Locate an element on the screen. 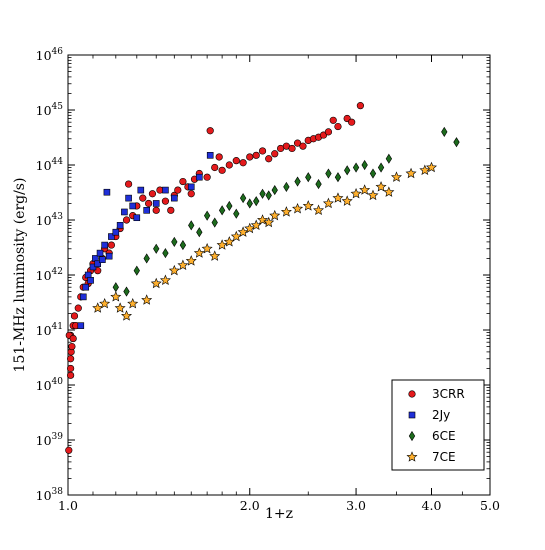 The height and width of the screenshot is (550, 545). x-tick-label: 3.0 is located at coordinates (356, 505).